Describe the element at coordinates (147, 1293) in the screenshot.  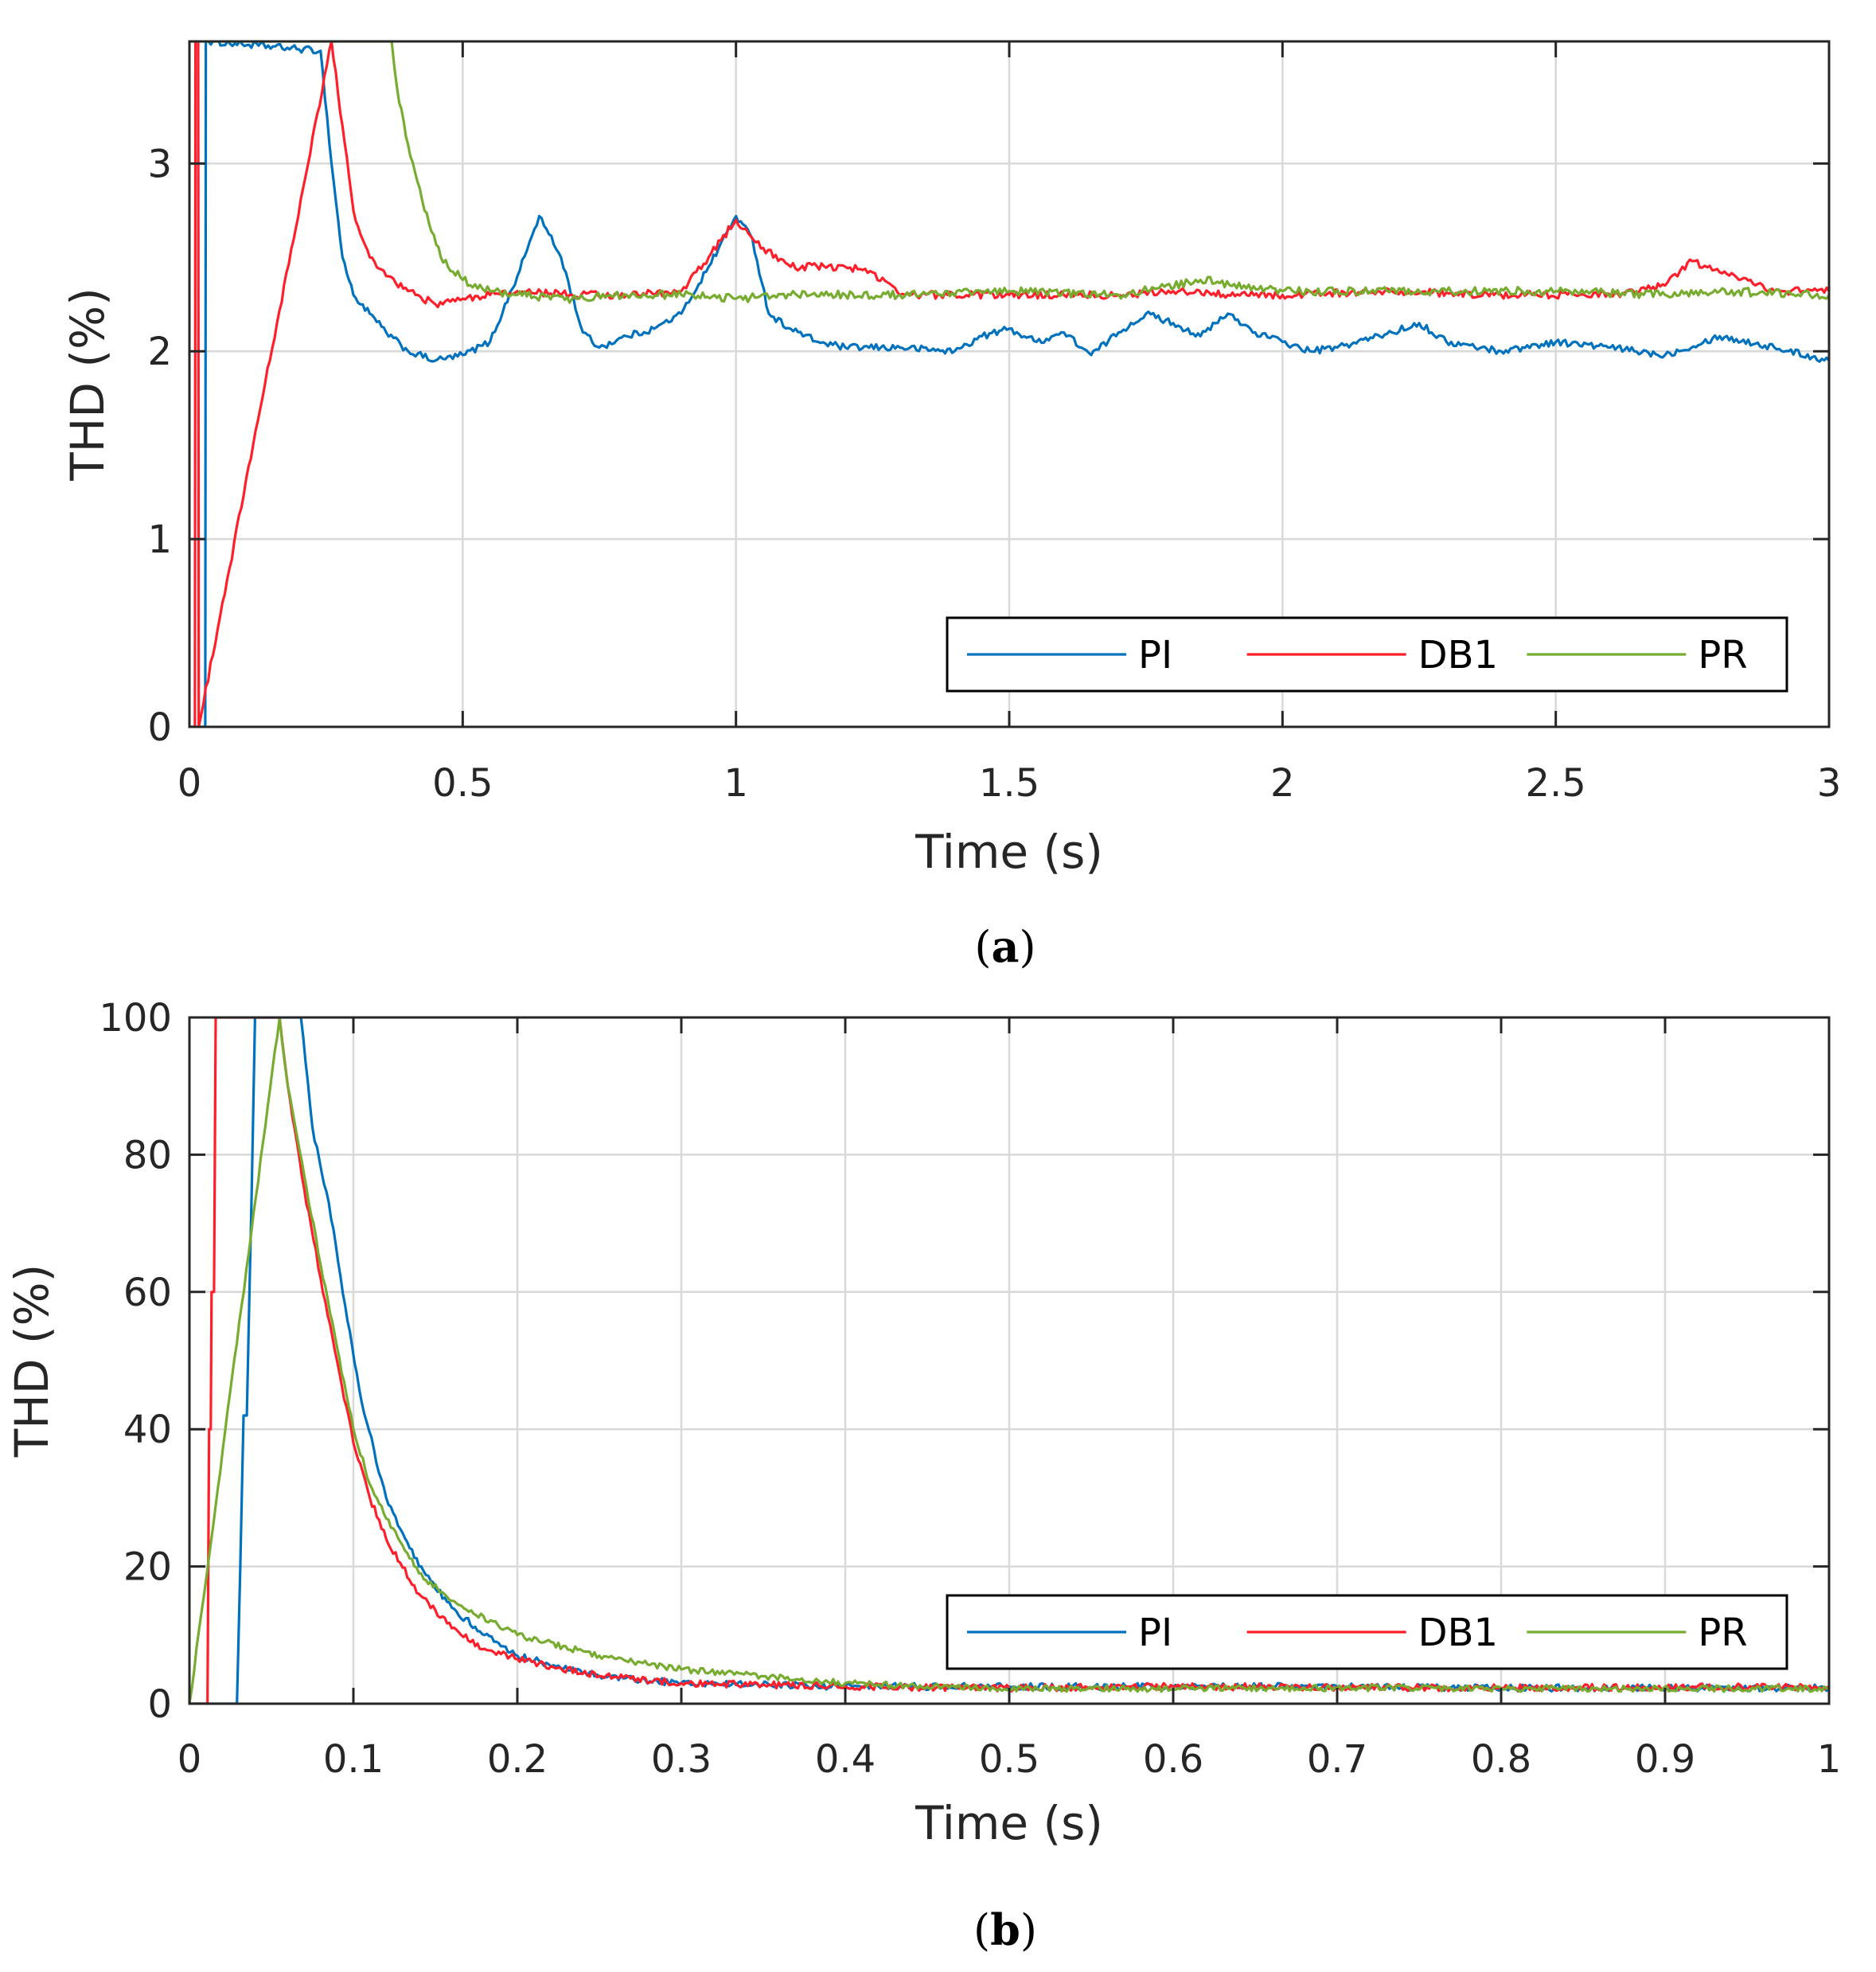
I see `y-tick-label: 60` at that location.